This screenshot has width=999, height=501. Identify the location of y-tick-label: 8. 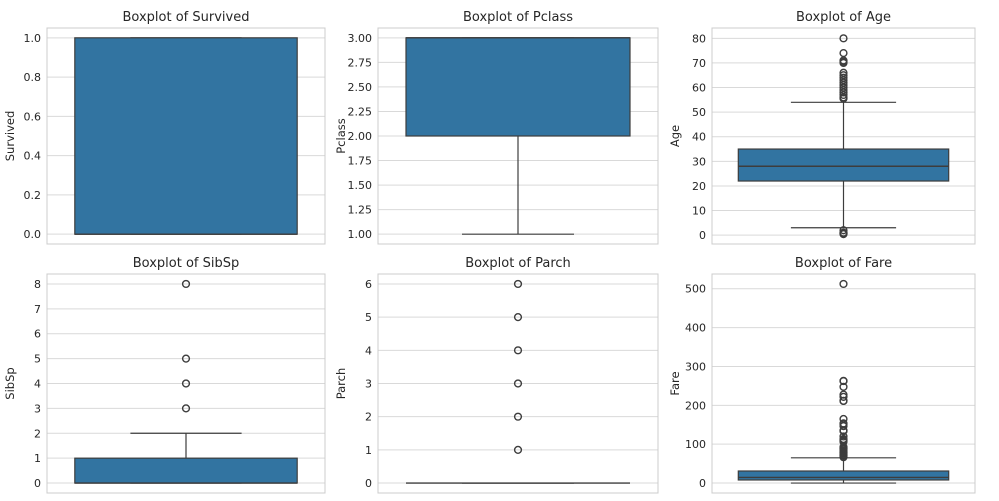
(37, 284).